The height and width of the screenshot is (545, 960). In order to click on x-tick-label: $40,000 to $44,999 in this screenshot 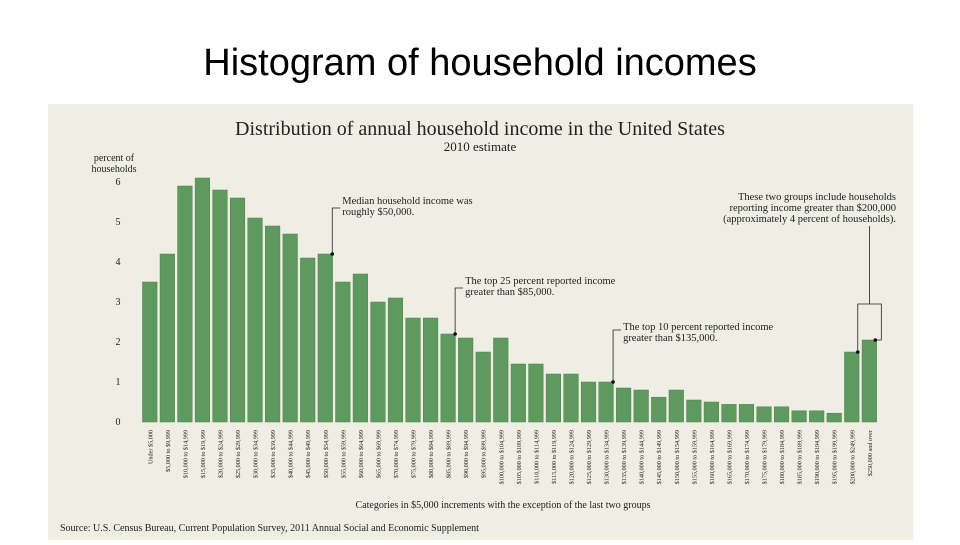, I will do `click(291, 454)`.